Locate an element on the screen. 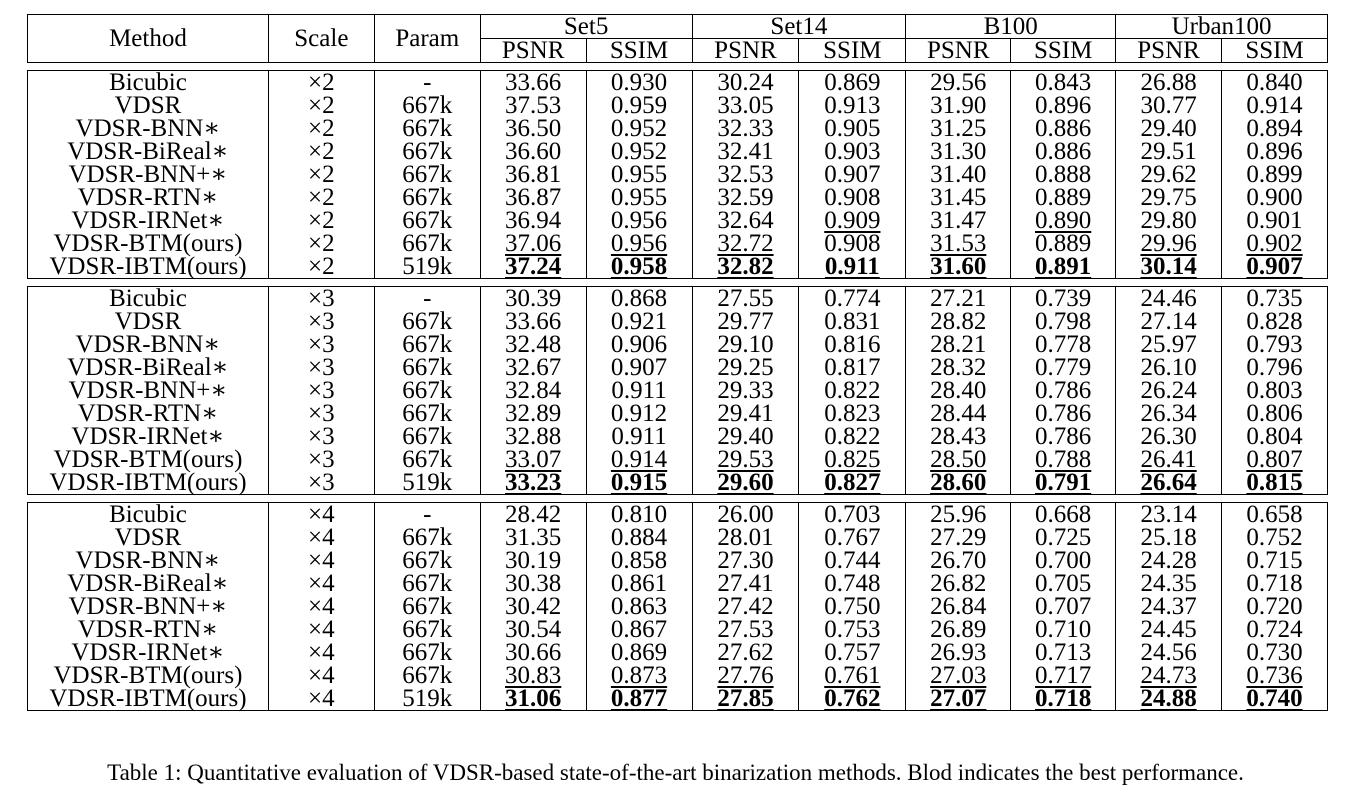 The height and width of the screenshot is (805, 1351). psnr-cell: 24.35 is located at coordinates (1168, 583).